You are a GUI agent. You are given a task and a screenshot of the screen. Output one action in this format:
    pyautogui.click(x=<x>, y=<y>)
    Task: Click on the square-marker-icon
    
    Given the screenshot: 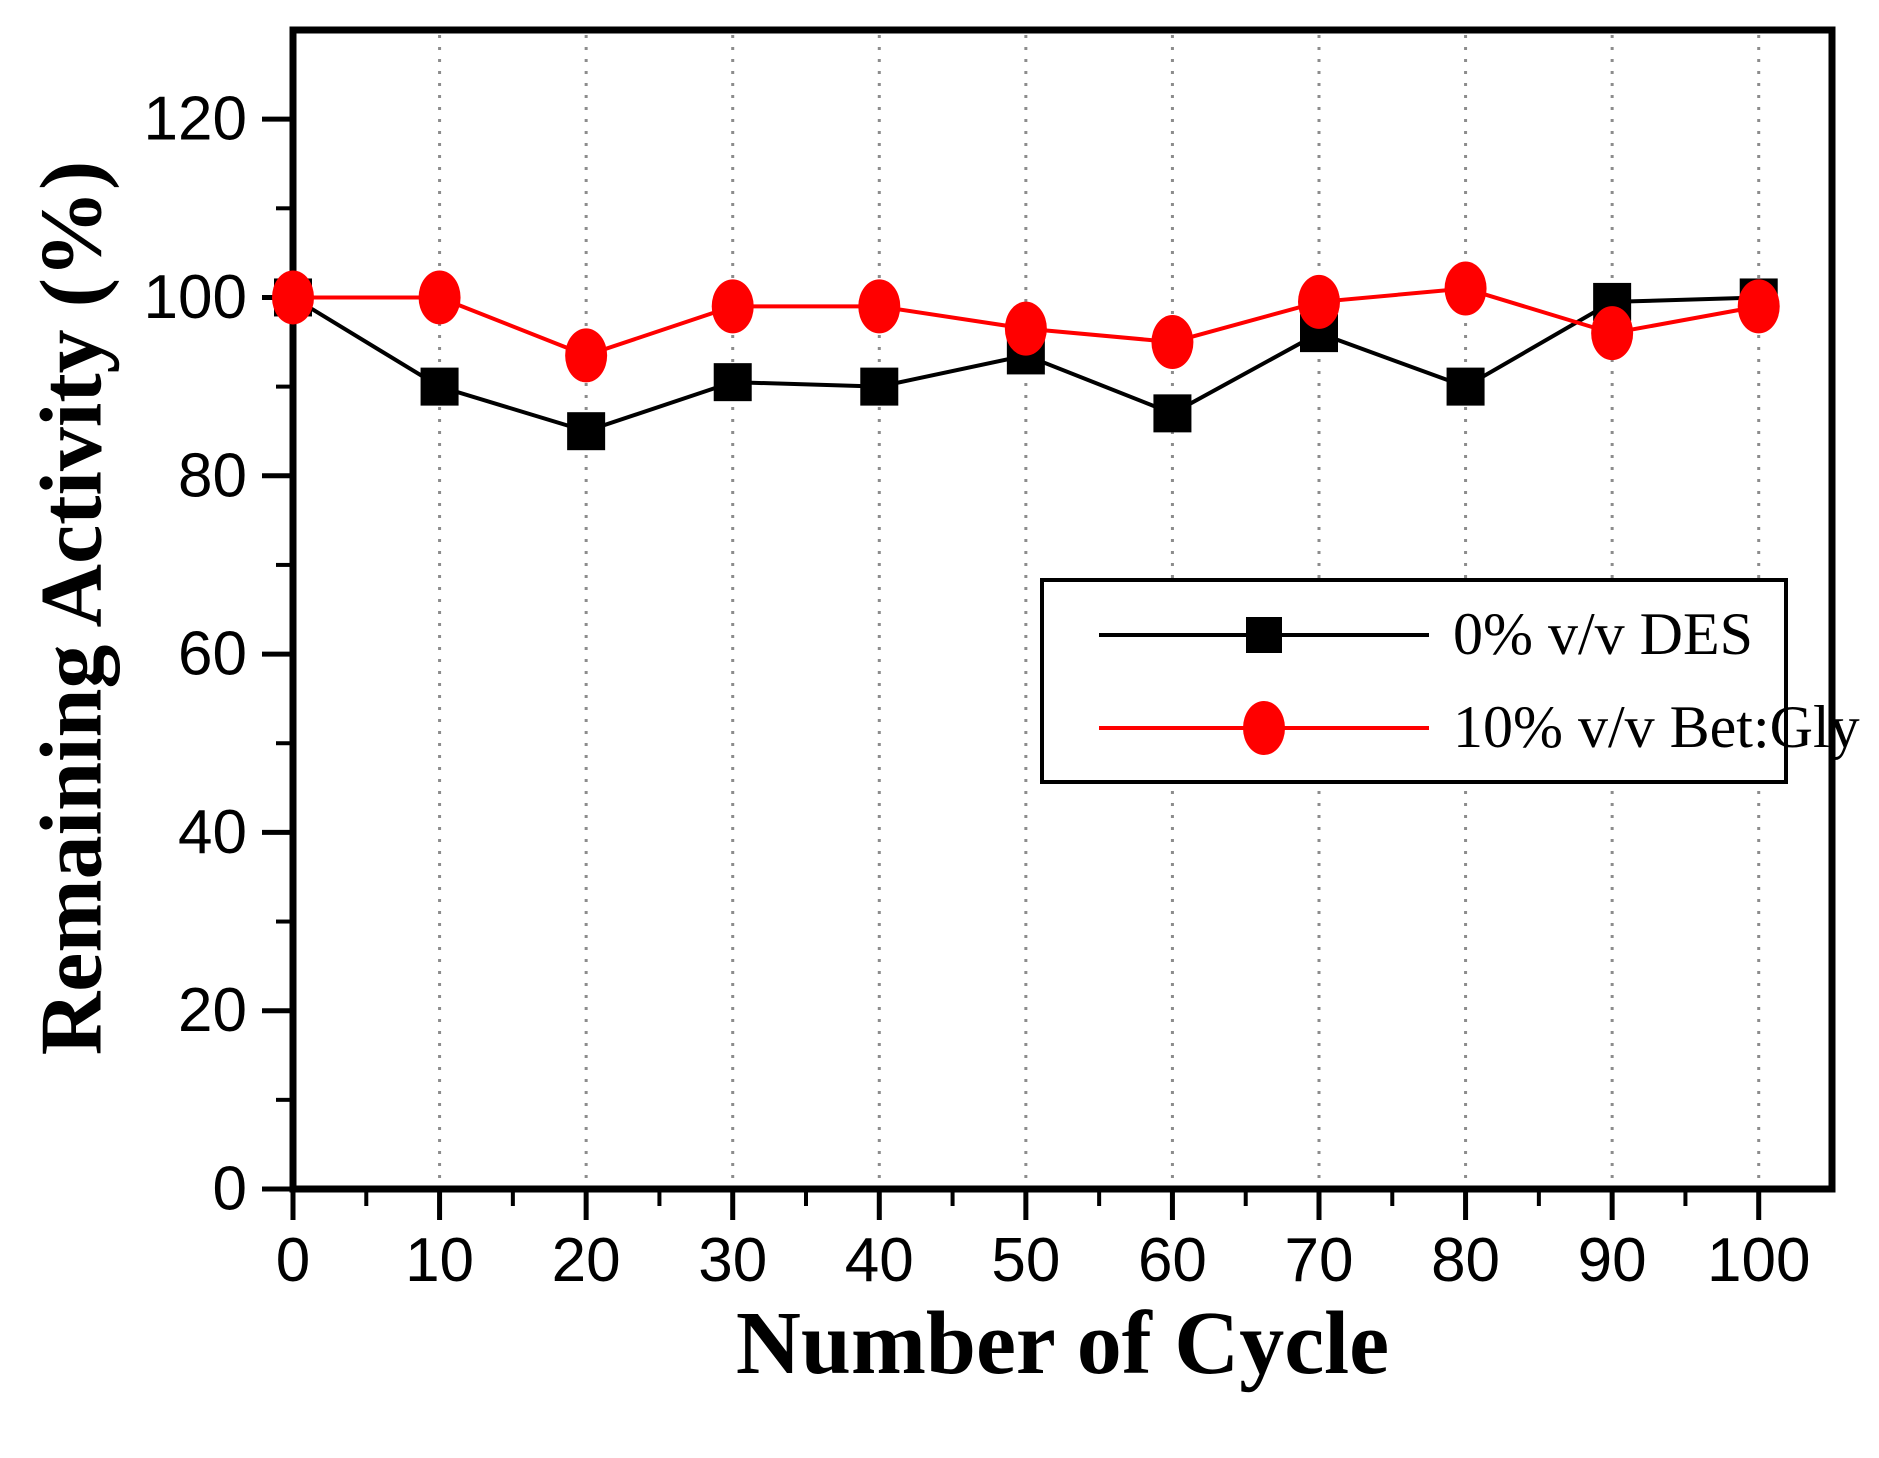 What is the action you would take?
    pyautogui.click(x=1264, y=634)
    